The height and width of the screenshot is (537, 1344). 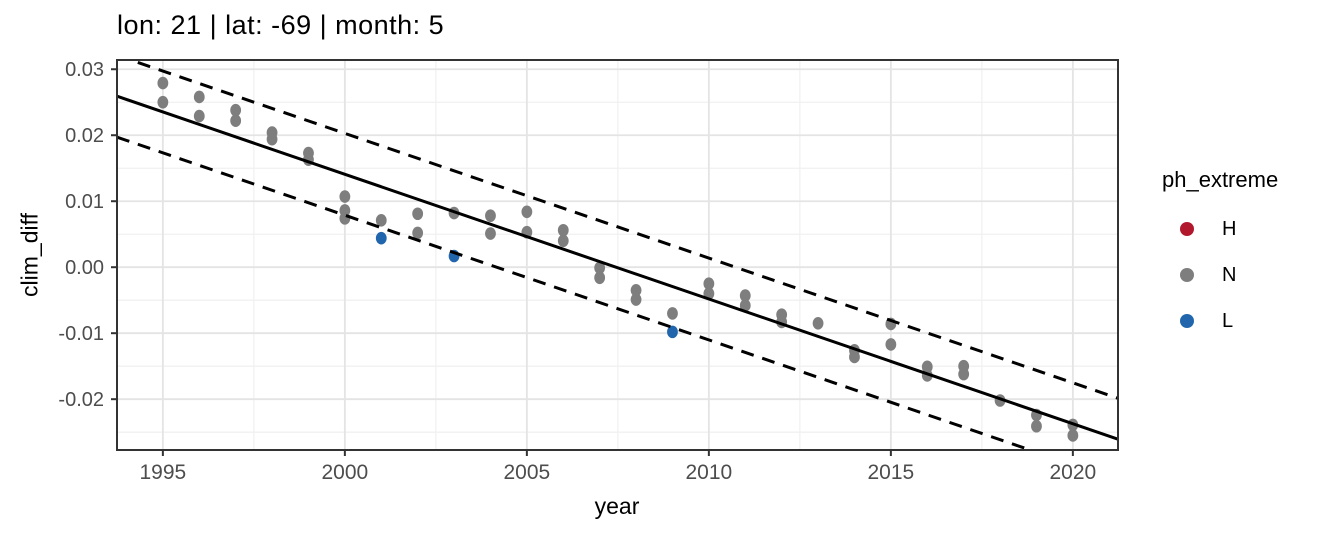 What do you see at coordinates (1187, 275) in the screenshot?
I see `legend-dot-n-icon` at bounding box center [1187, 275].